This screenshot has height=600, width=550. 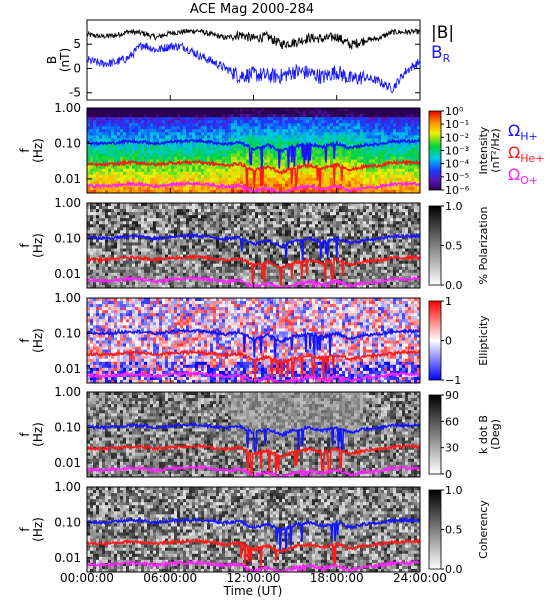 What do you see at coordinates (77, 68) in the screenshot?
I see `field-ytick-label: 0` at bounding box center [77, 68].